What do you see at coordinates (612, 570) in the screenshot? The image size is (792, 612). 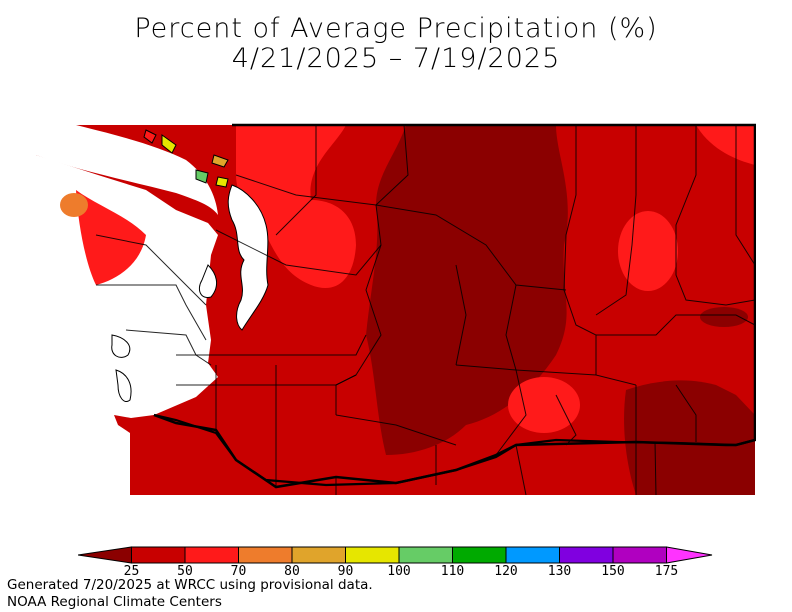 I see `legend-tick-label: 150` at bounding box center [612, 570].